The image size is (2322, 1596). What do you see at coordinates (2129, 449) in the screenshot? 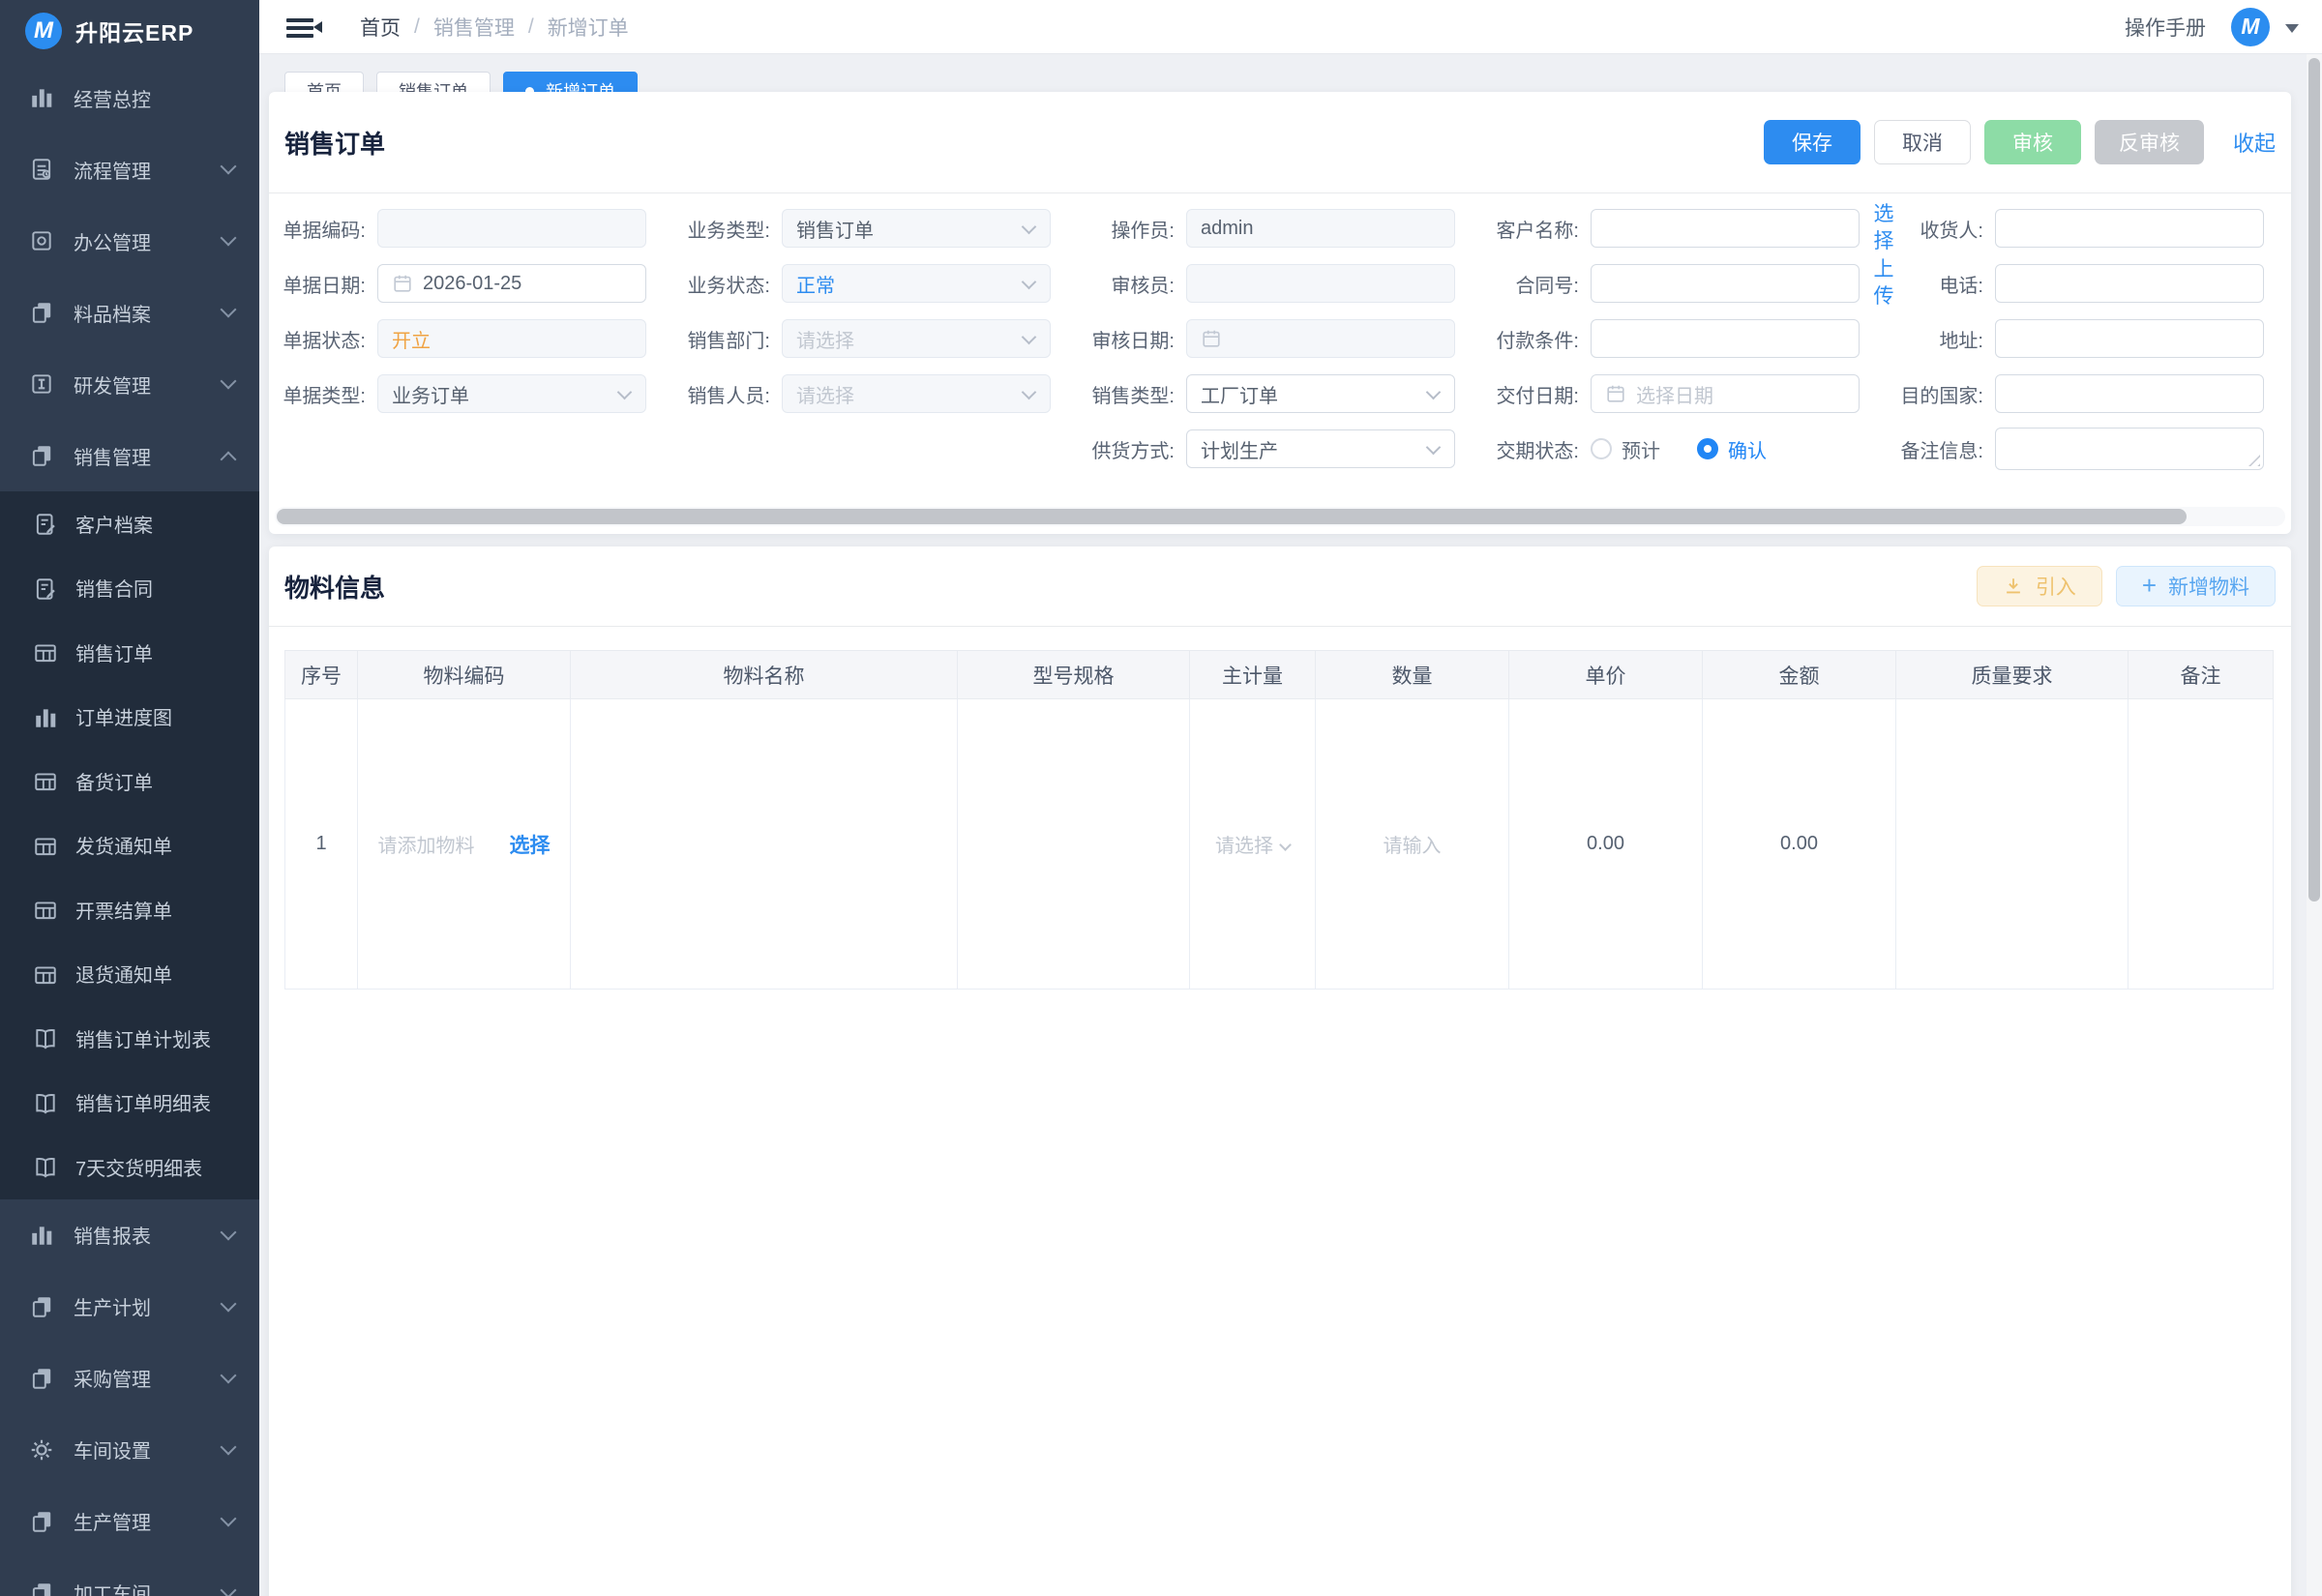
I see `remark-textarea` at bounding box center [2129, 449].